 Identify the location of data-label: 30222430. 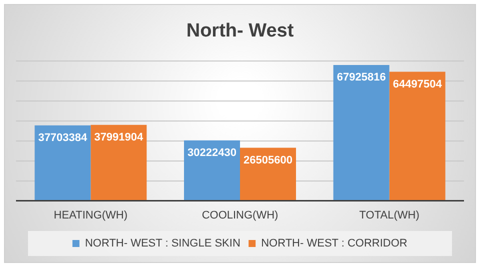
(212, 152).